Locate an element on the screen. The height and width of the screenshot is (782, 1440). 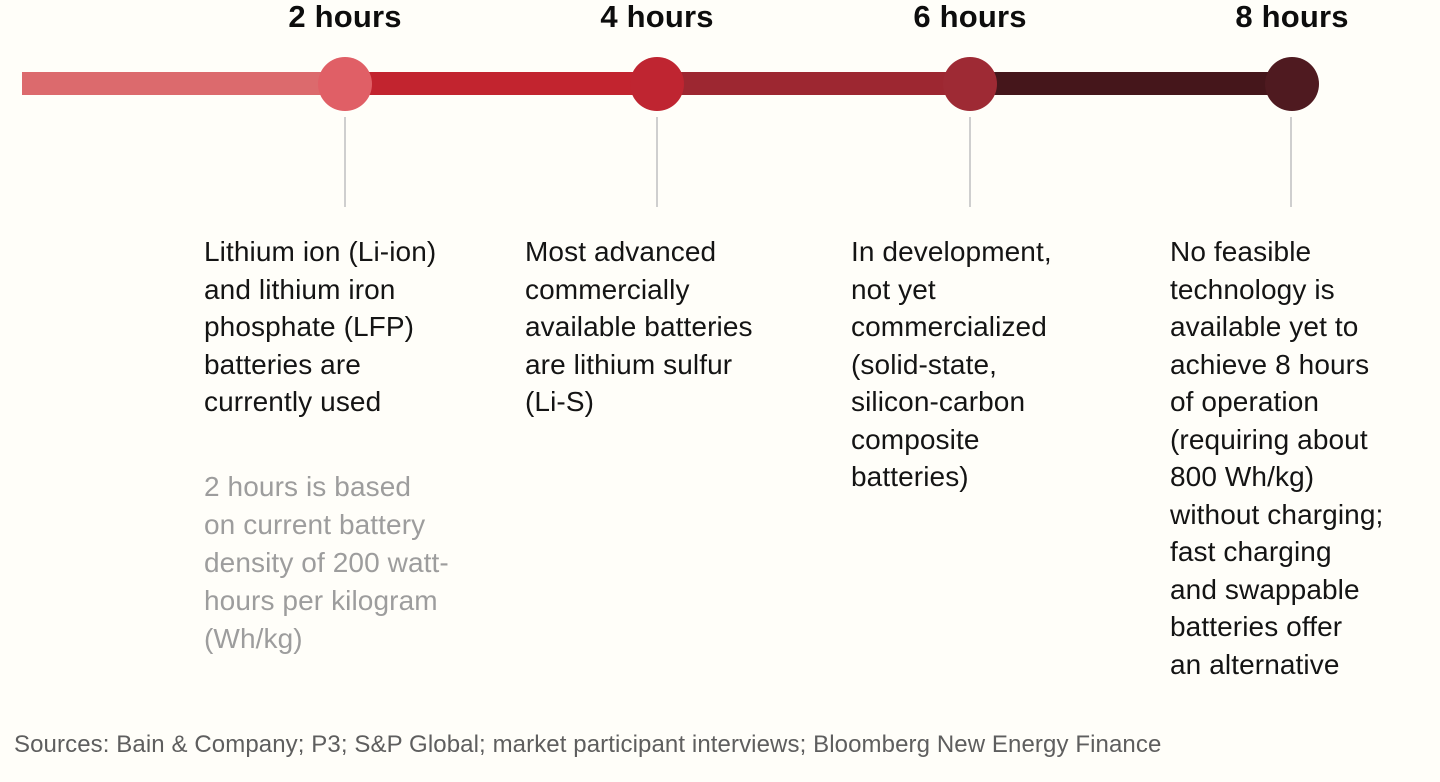
timeline-segment-6h-8h is located at coordinates (1131, 83).